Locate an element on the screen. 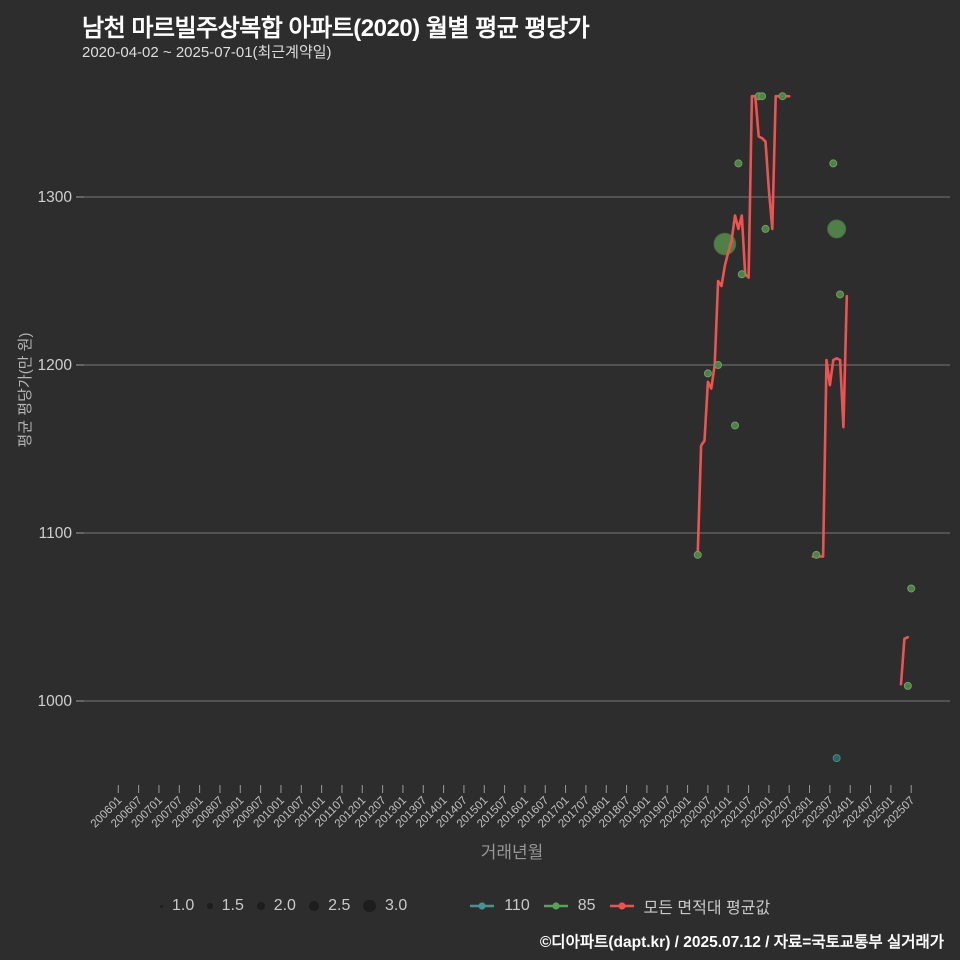  legend-size-item: 3.0 is located at coordinates (385, 906).